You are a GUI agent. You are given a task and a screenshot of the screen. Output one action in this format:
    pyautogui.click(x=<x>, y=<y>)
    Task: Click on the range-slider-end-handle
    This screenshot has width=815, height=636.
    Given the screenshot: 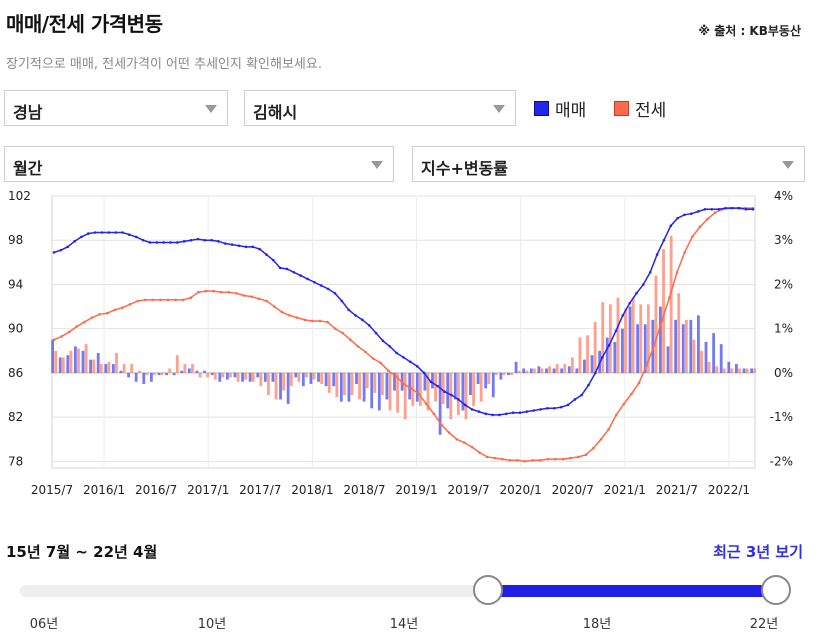 What is the action you would take?
    pyautogui.click(x=776, y=590)
    